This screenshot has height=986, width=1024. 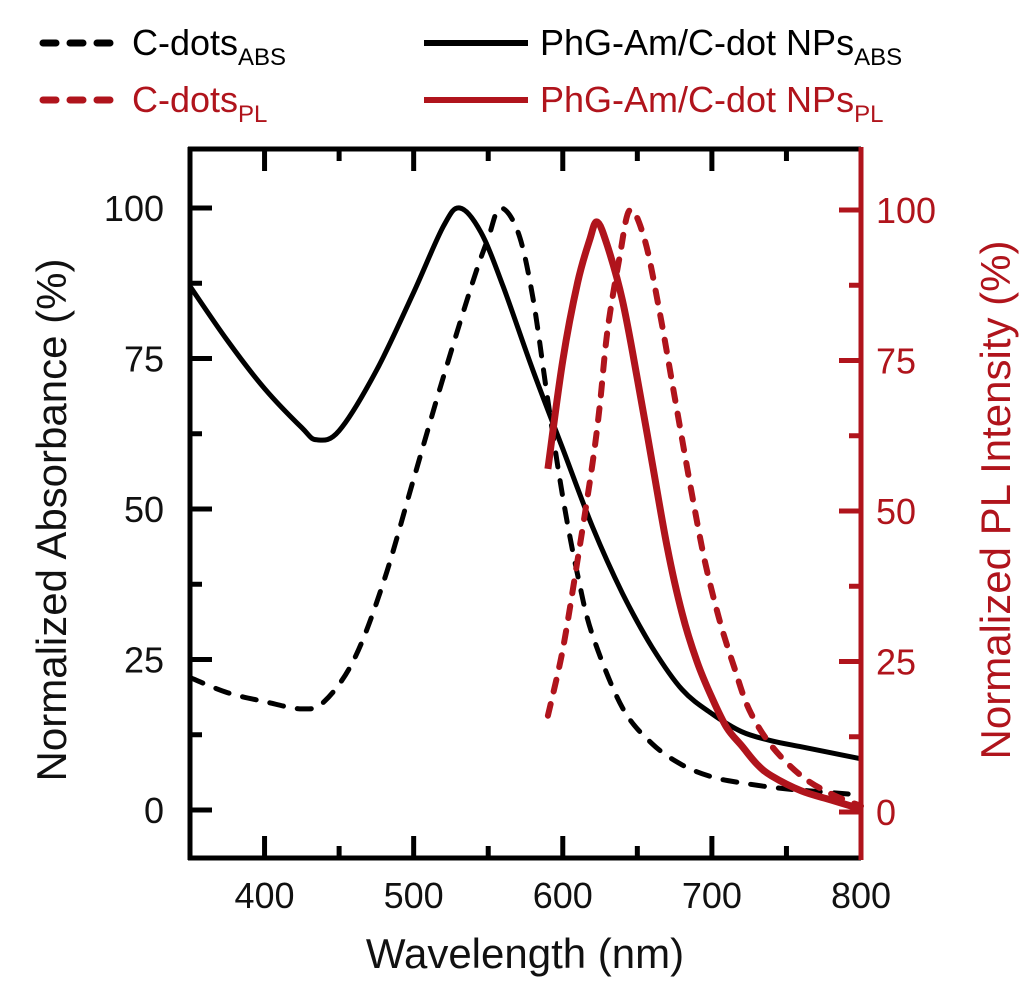 What do you see at coordinates (525, 953) in the screenshot?
I see `x-axis-title: Wavelength (nm)` at bounding box center [525, 953].